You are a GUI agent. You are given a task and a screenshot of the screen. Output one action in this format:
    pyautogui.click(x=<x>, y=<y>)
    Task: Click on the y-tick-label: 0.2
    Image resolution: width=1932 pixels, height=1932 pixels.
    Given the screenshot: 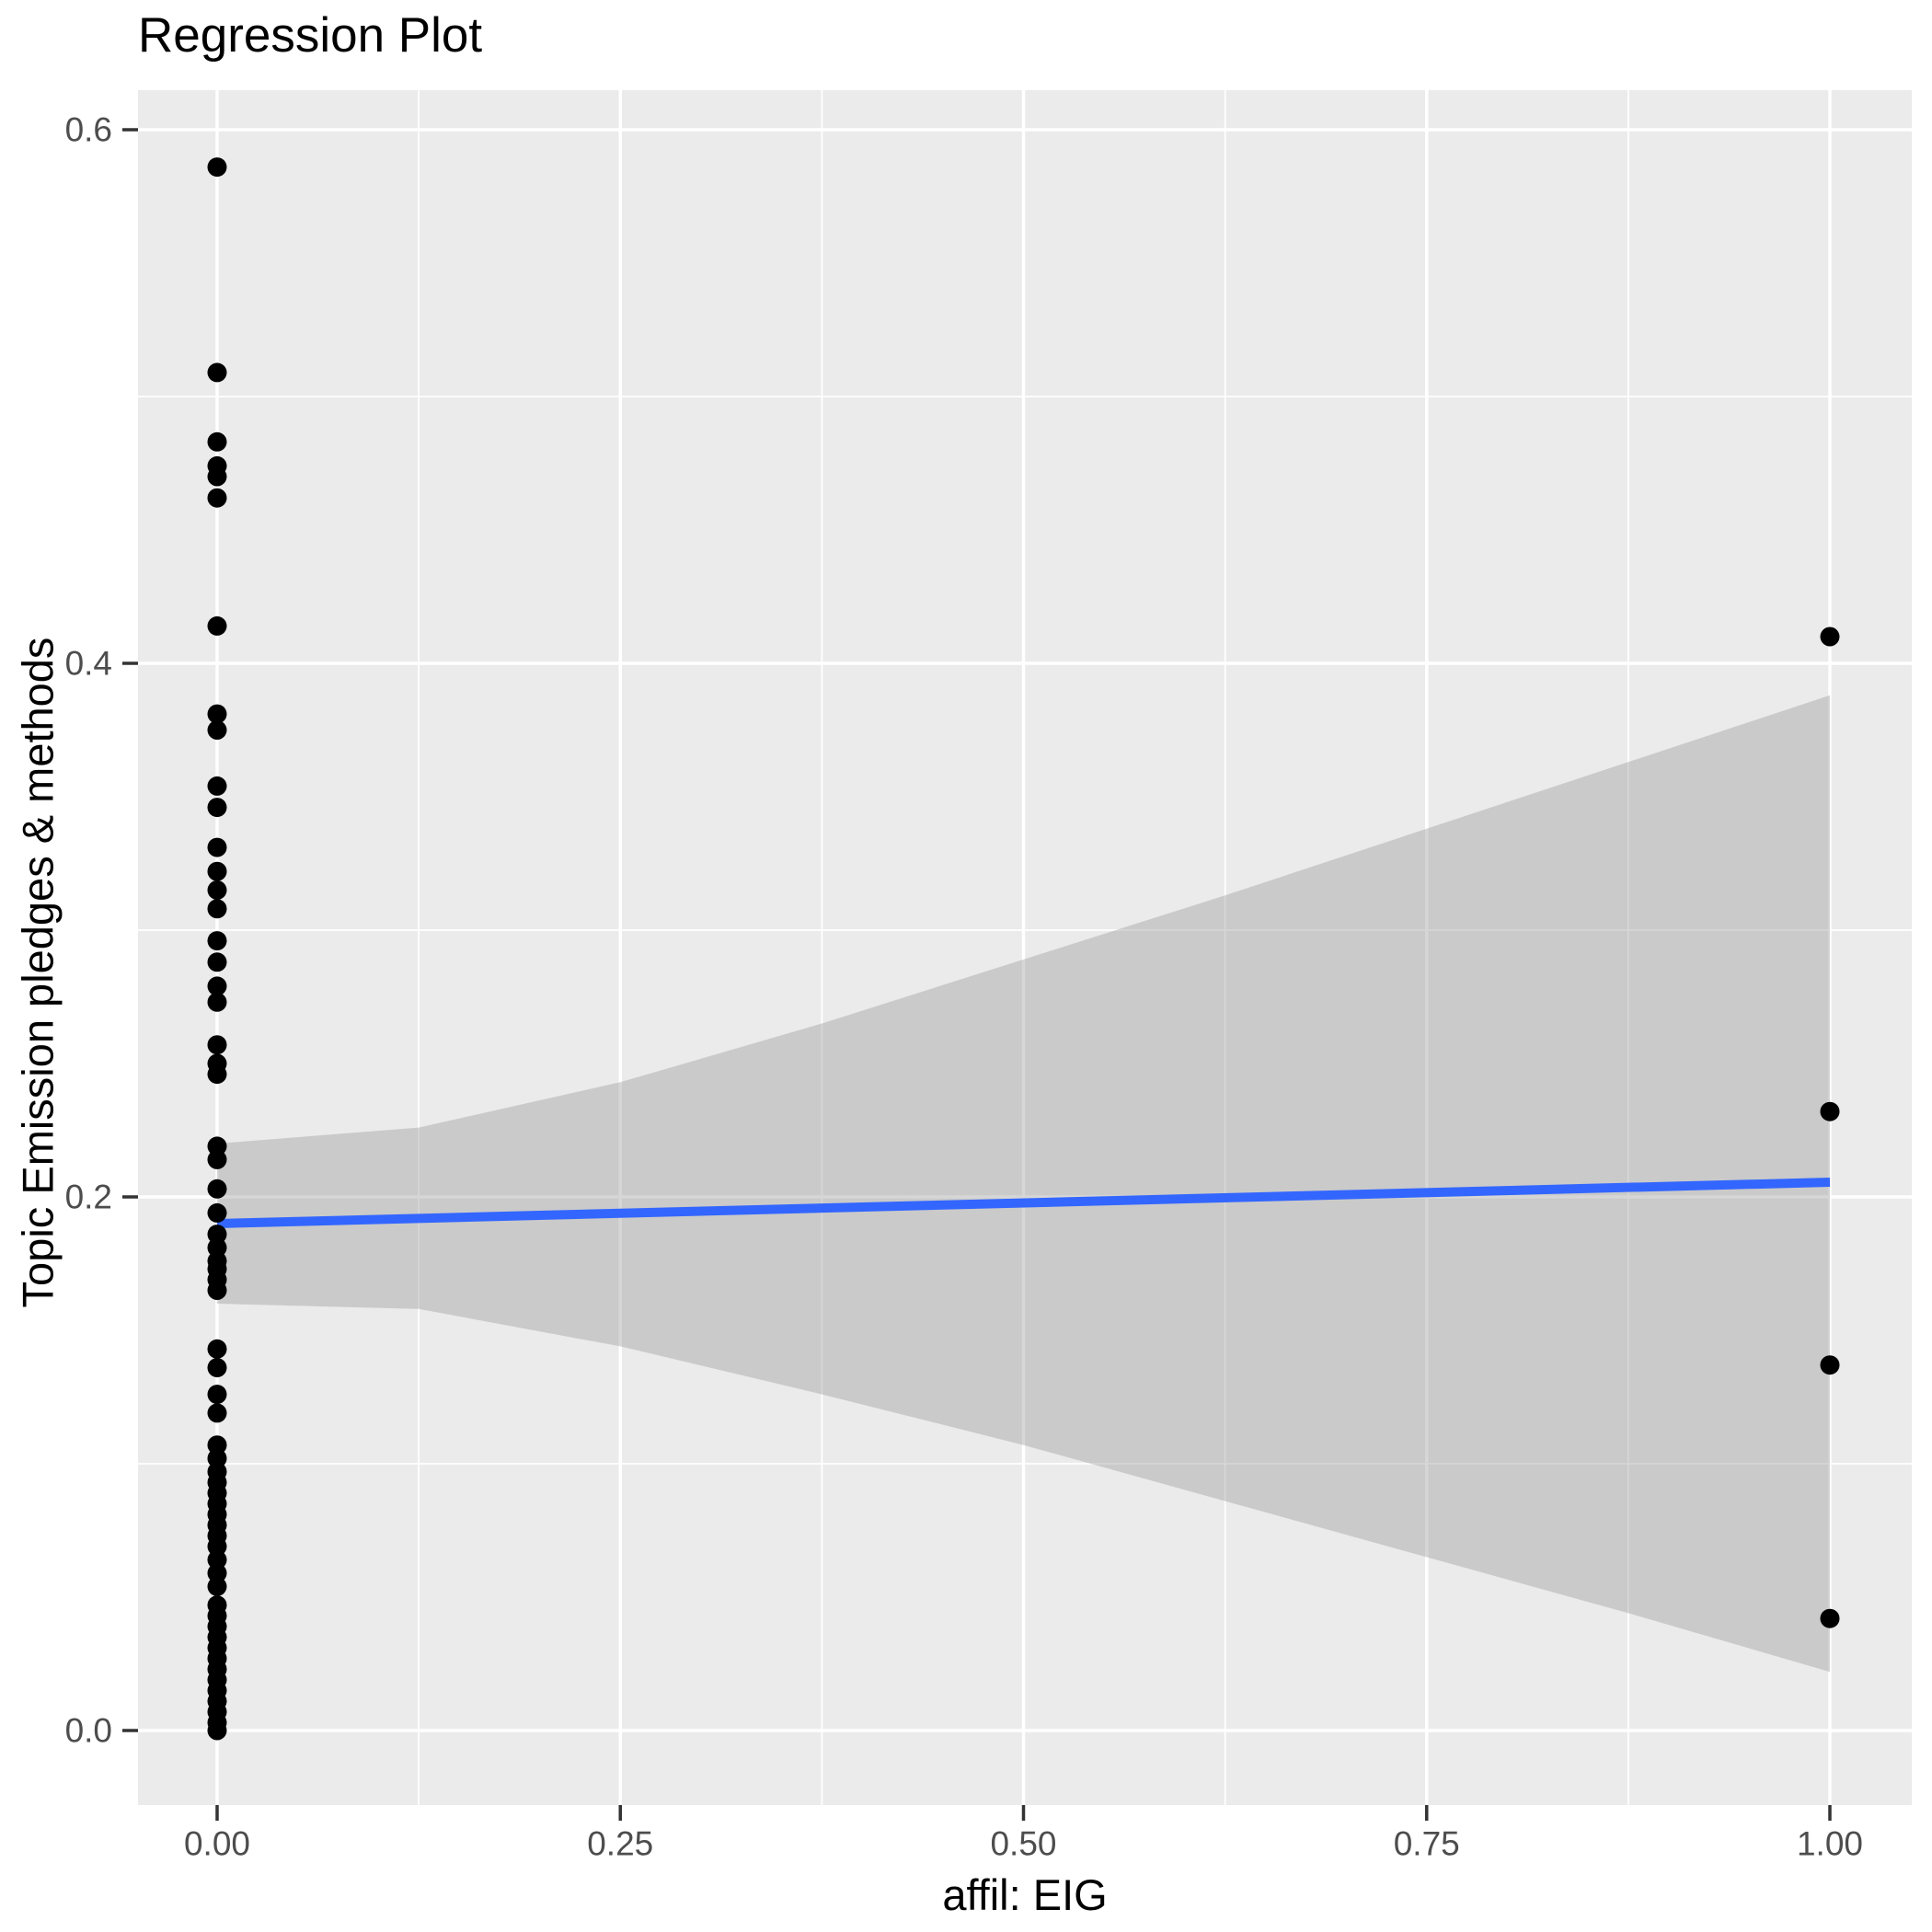 What is the action you would take?
    pyautogui.click(x=88, y=1197)
    